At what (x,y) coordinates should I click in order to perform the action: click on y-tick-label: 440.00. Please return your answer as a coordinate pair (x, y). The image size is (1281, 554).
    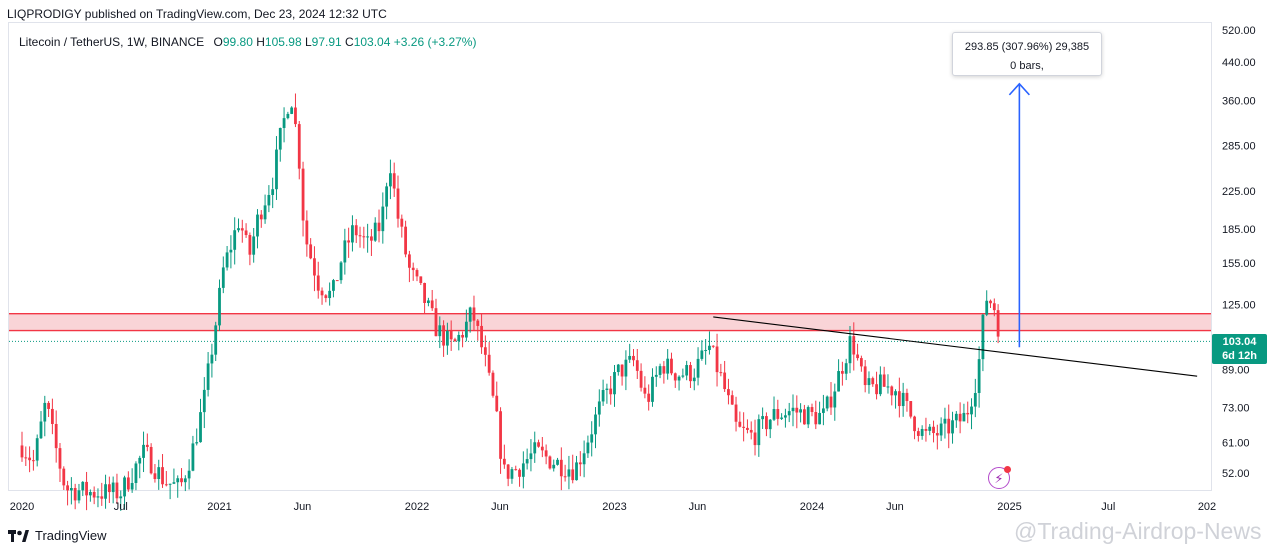
    Looking at the image, I should click on (1239, 63).